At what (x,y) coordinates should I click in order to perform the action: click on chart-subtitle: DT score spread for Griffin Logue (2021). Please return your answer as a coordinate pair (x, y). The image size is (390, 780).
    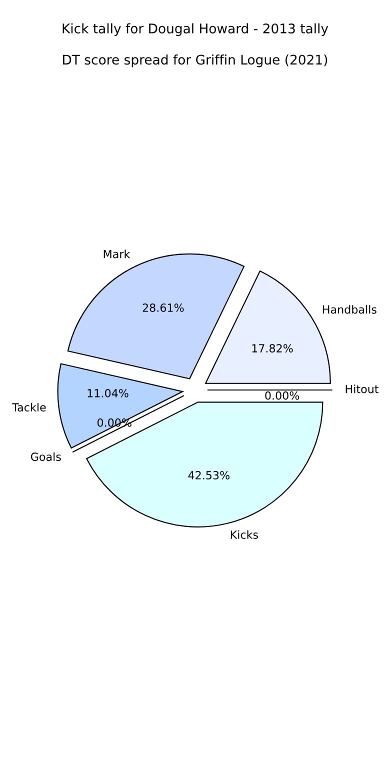
    Looking at the image, I should click on (195, 61).